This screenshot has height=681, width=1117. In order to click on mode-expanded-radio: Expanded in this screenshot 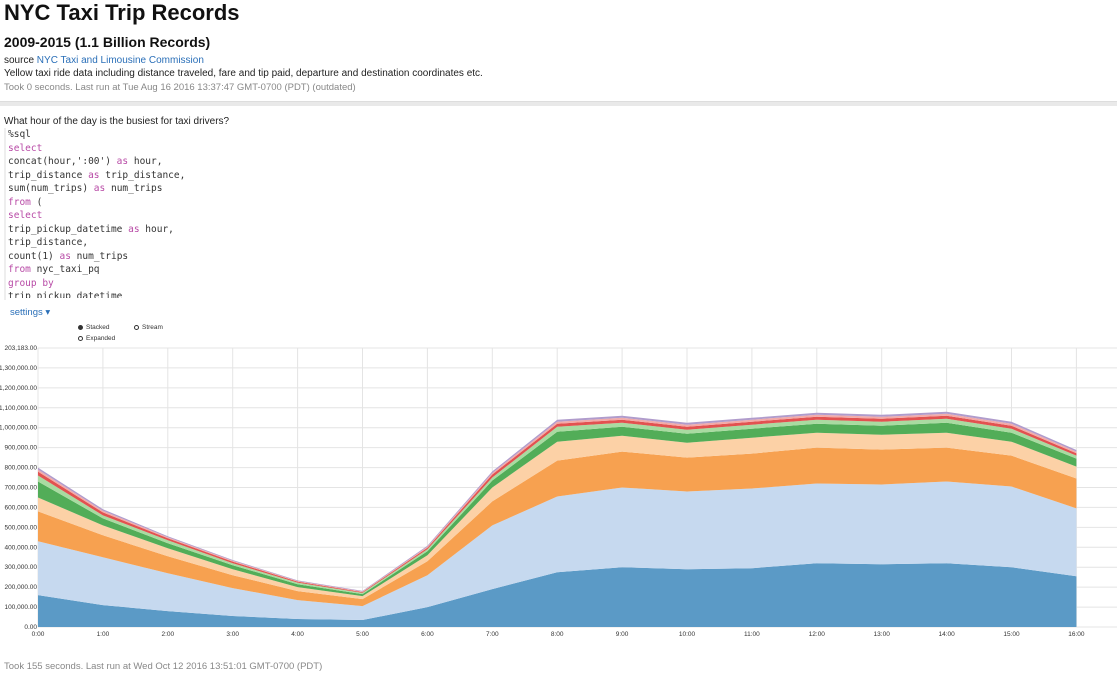, I will do `click(96, 338)`.